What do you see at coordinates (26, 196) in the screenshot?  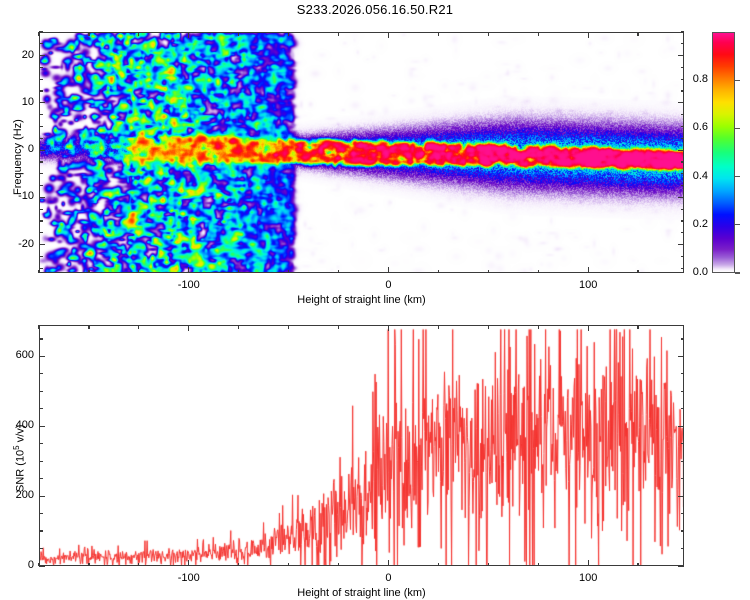 I see `ytick-label-spec-3: -10` at bounding box center [26, 196].